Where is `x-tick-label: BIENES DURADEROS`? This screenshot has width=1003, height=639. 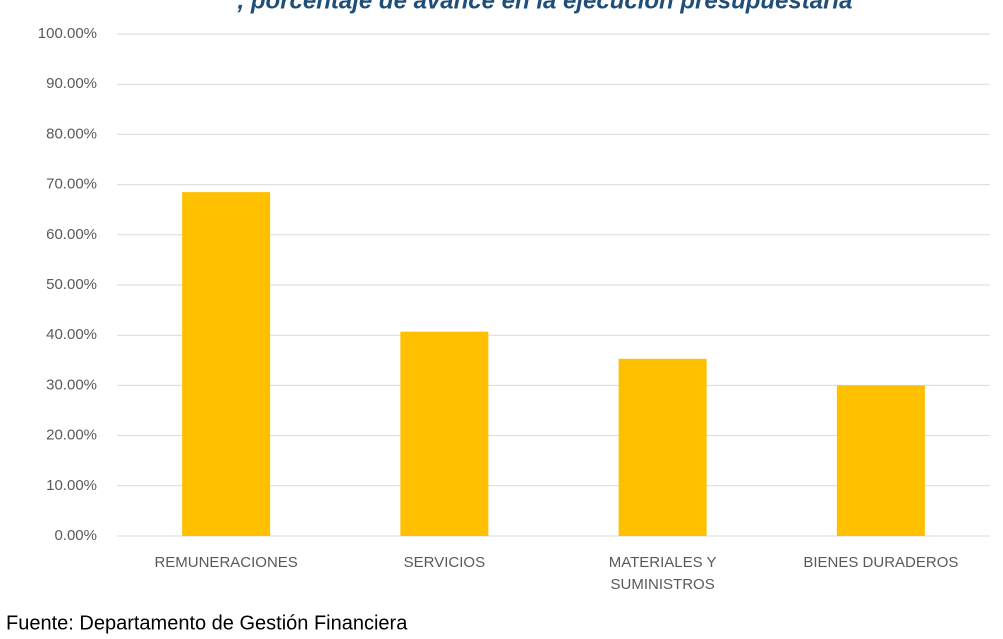 x-tick-label: BIENES DURADEROS is located at coordinates (880, 562).